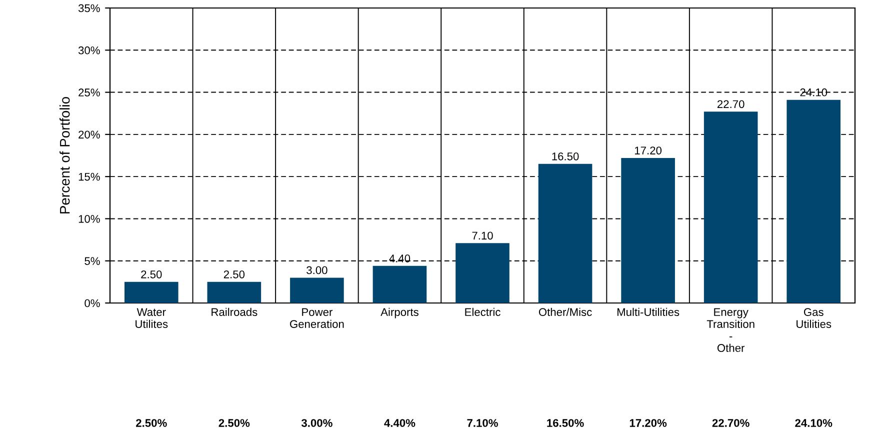 The height and width of the screenshot is (435, 869). What do you see at coordinates (648, 312) in the screenshot?
I see `x-tick-label: Multi-Utilities` at bounding box center [648, 312].